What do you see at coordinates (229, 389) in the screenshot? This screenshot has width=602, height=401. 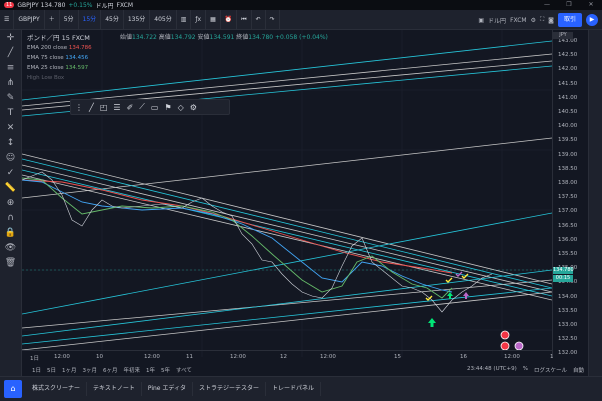 I see `bottom-tab: ストラテジーテスター` at bounding box center [229, 389].